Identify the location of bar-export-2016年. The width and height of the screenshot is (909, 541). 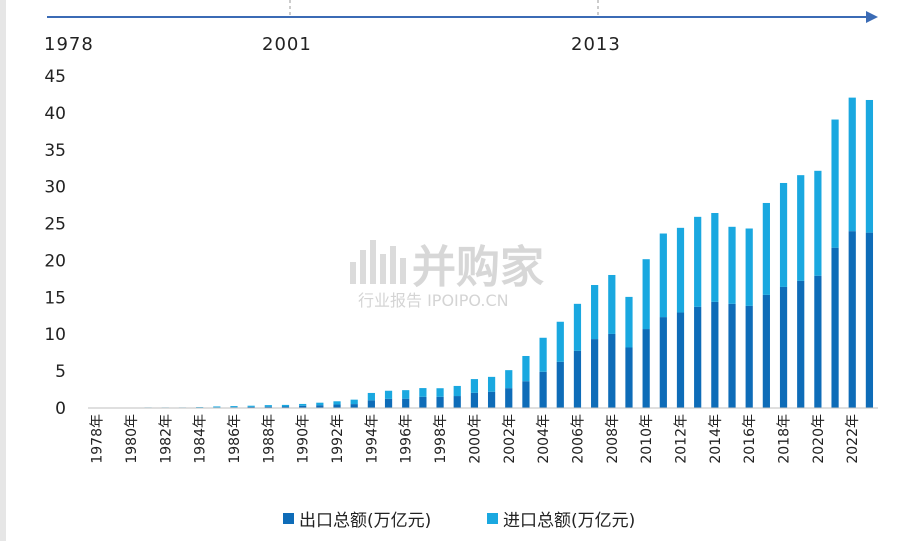
(749, 356).